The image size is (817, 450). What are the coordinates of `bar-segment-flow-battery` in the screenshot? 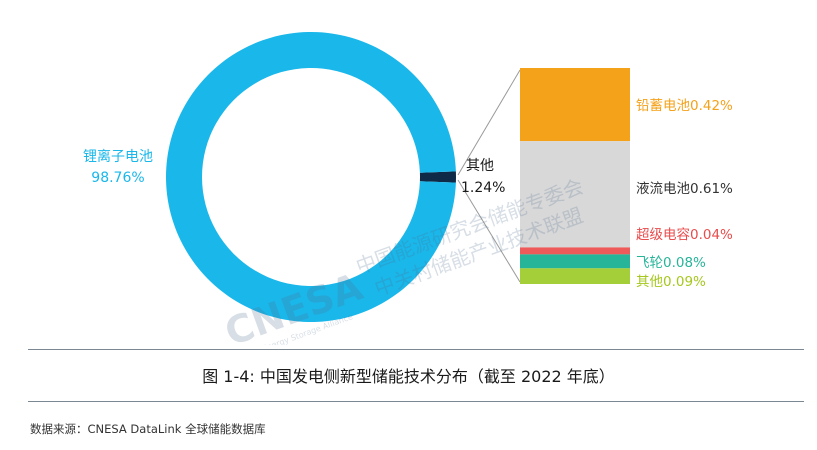 It's located at (575, 194).